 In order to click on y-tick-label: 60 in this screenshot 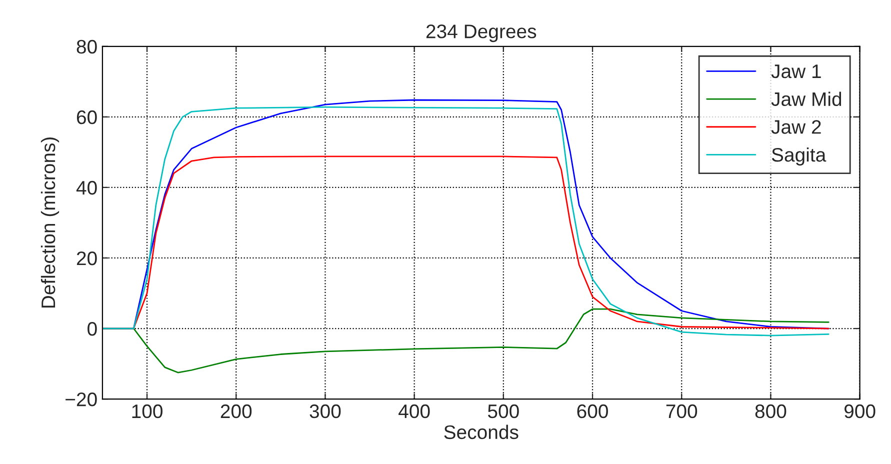, I will do `click(86, 117)`.